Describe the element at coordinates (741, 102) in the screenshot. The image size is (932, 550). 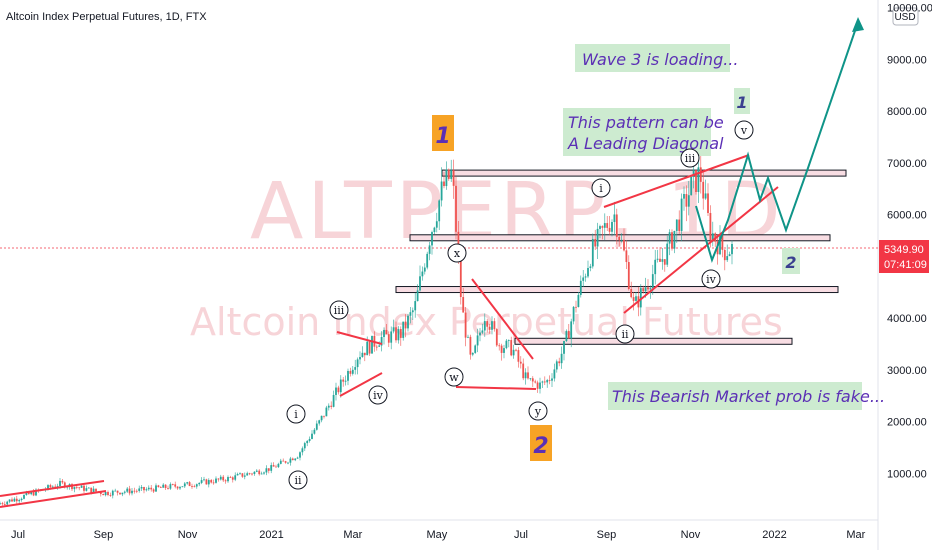
I see `proj-wave-1-label: 1` at that location.